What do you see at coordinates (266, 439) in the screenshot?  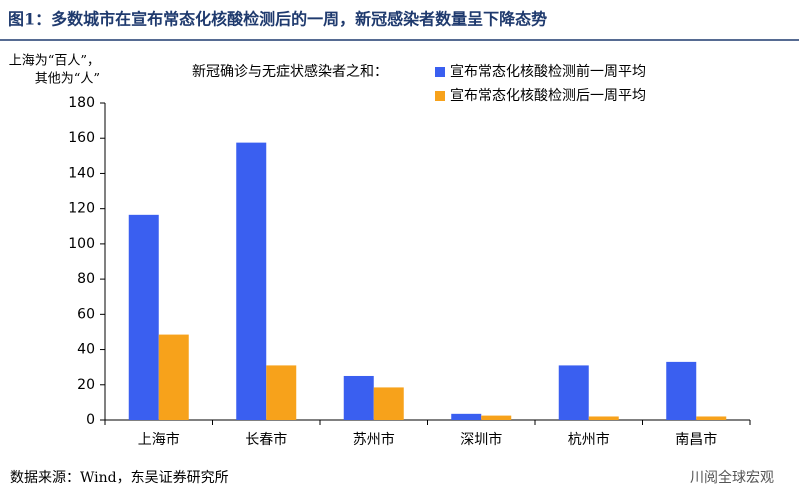 I see `x-tick-label: 长春市` at bounding box center [266, 439].